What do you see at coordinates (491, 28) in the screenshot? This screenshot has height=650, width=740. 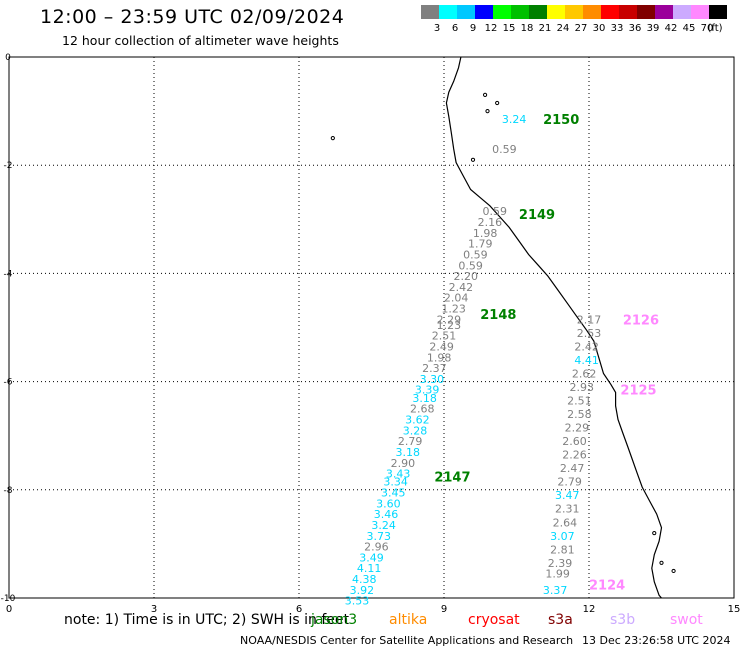 I see `colorbar-label-3: 12` at bounding box center [491, 28].